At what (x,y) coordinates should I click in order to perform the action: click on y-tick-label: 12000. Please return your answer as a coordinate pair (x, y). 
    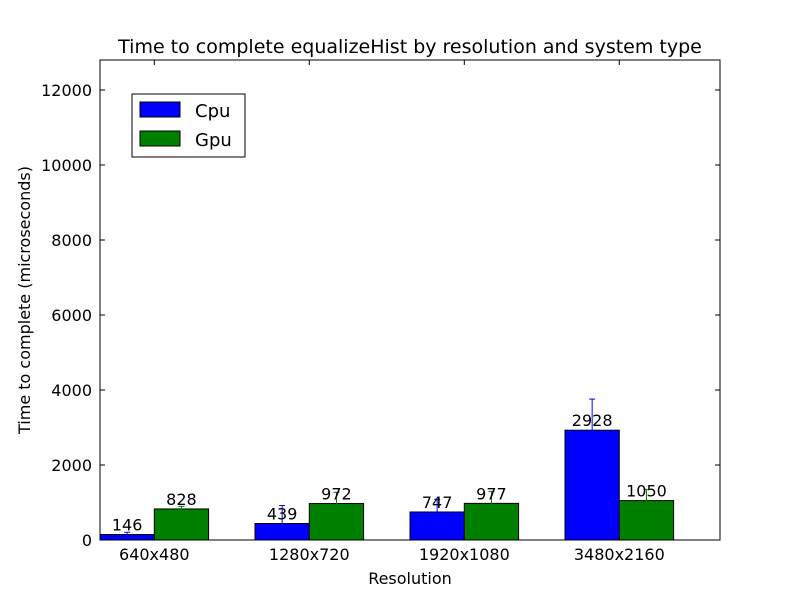
    Looking at the image, I should click on (66, 90).